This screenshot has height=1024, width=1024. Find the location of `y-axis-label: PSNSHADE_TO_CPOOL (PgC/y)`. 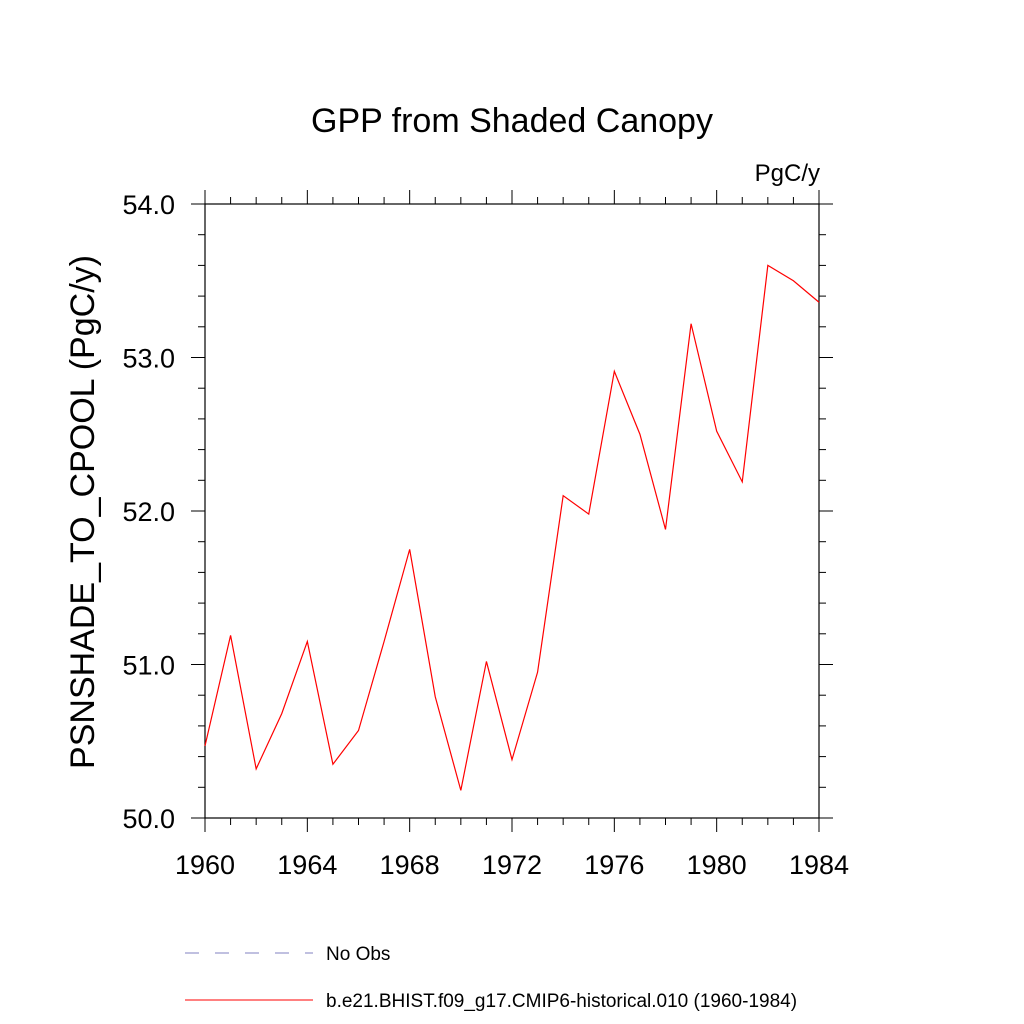

y-axis-label: PSNSHADE_TO_CPOOL (PgC/y) is located at coordinates (83, 512).